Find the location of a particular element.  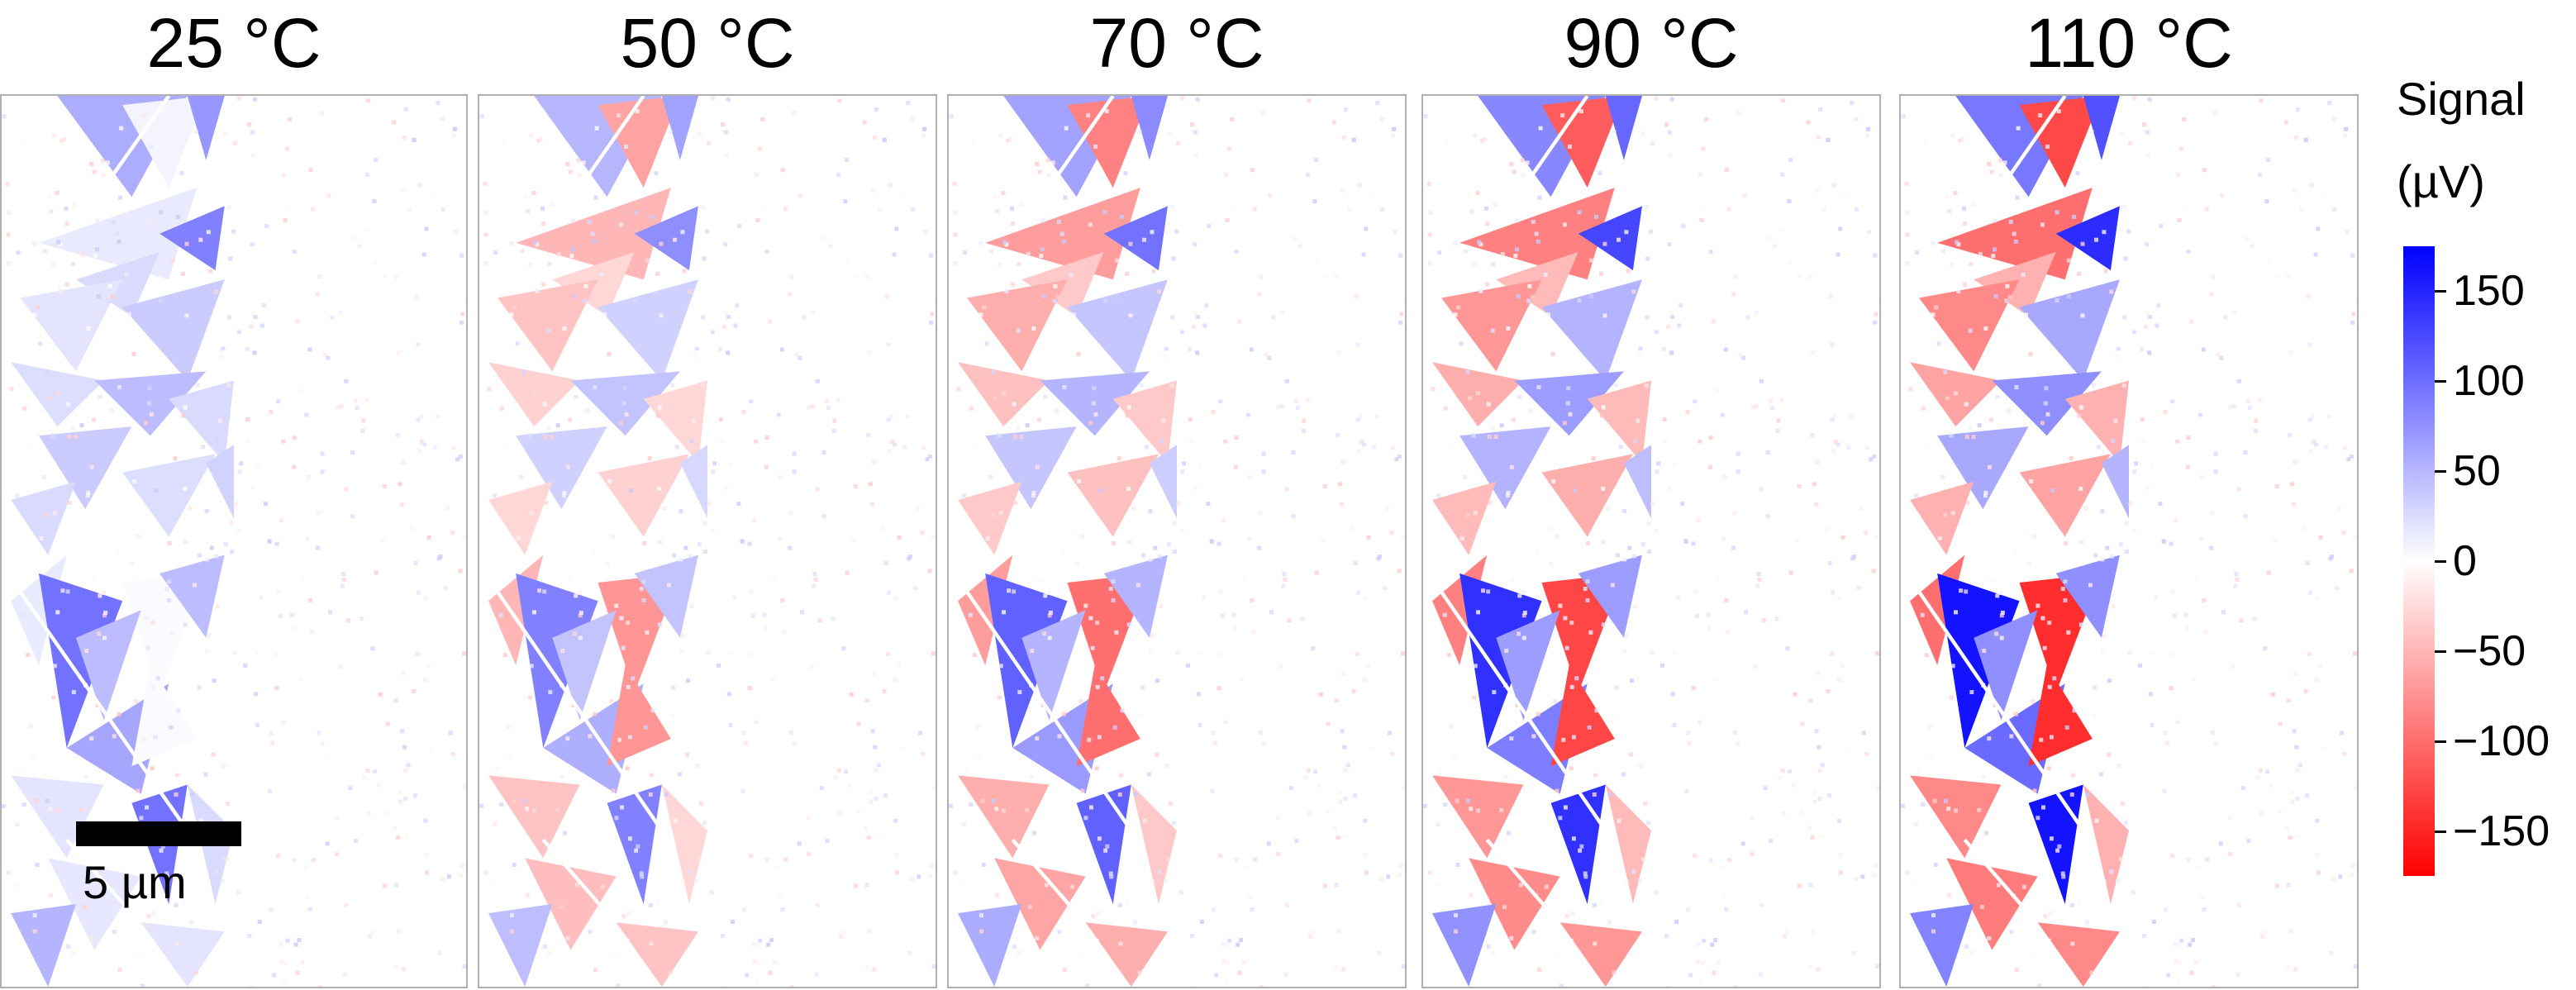

domain-wall is located at coordinates (1555, 142).